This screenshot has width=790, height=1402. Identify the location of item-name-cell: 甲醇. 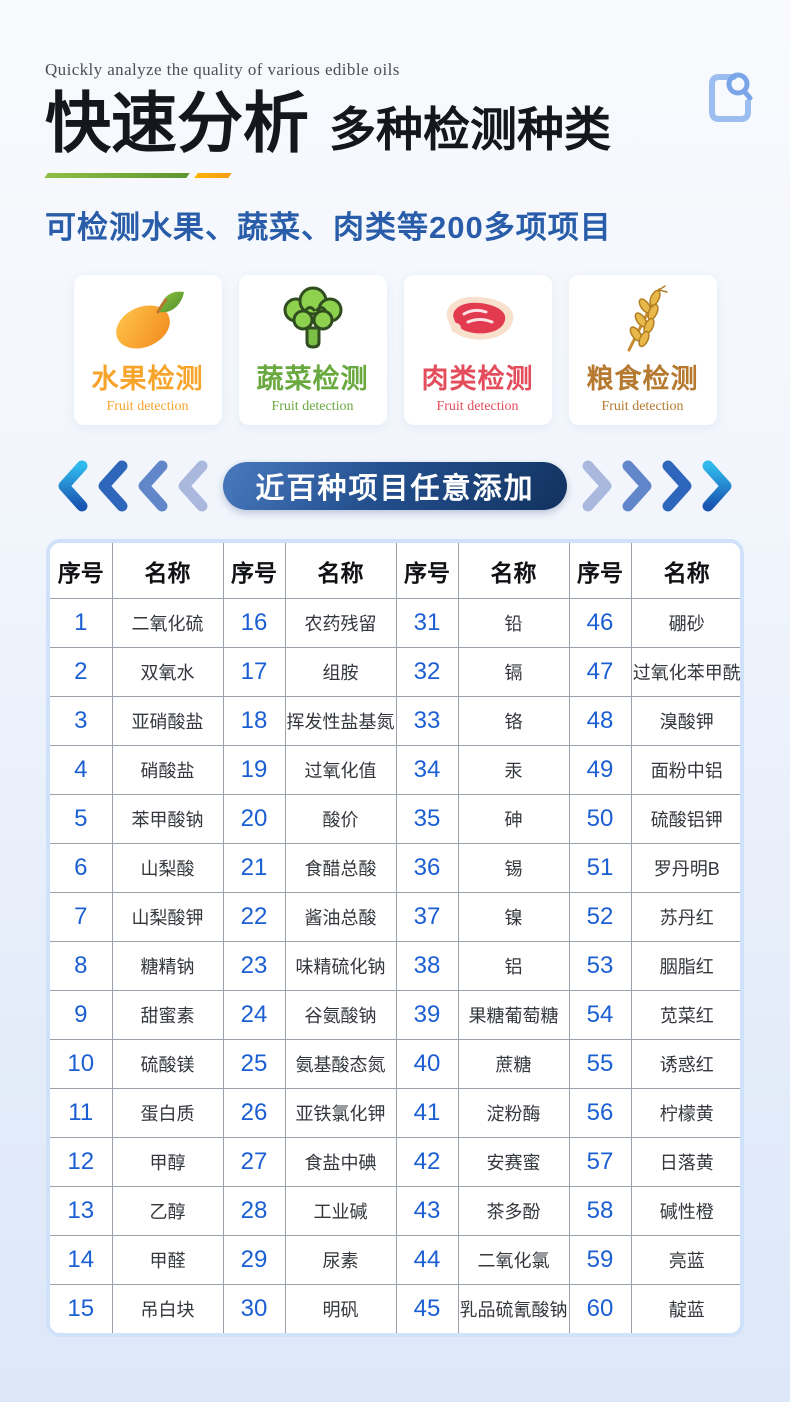
(167, 1161).